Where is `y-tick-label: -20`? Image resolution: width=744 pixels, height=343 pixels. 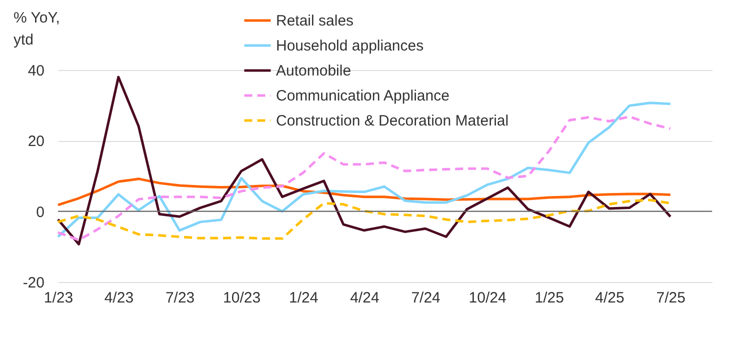
y-tick-label: -20 is located at coordinates (33, 283).